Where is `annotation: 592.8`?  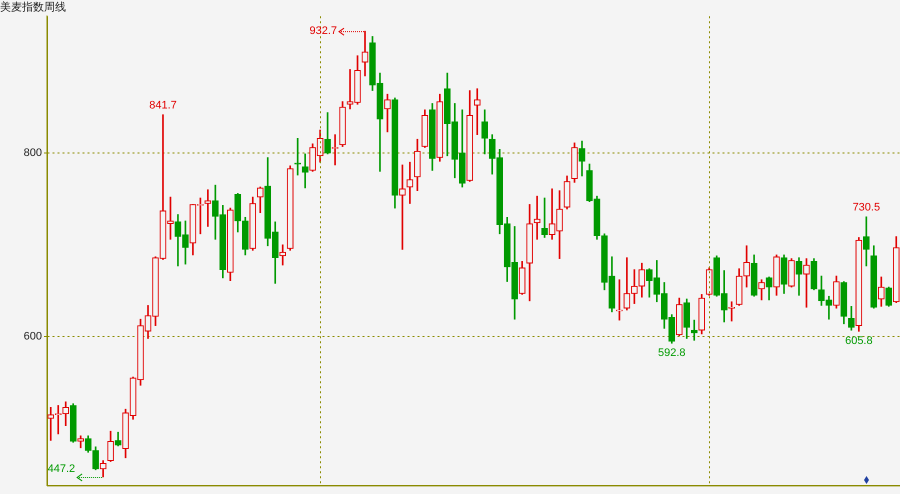 annotation: 592.8 is located at coordinates (672, 352).